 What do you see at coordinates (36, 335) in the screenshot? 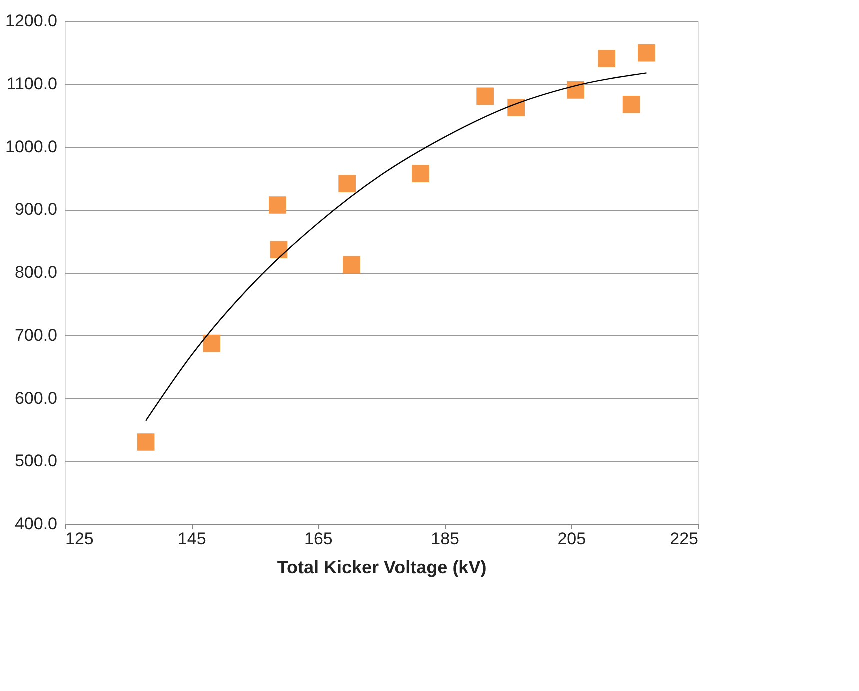
I see `y-tick-label: 700.0` at bounding box center [36, 335].